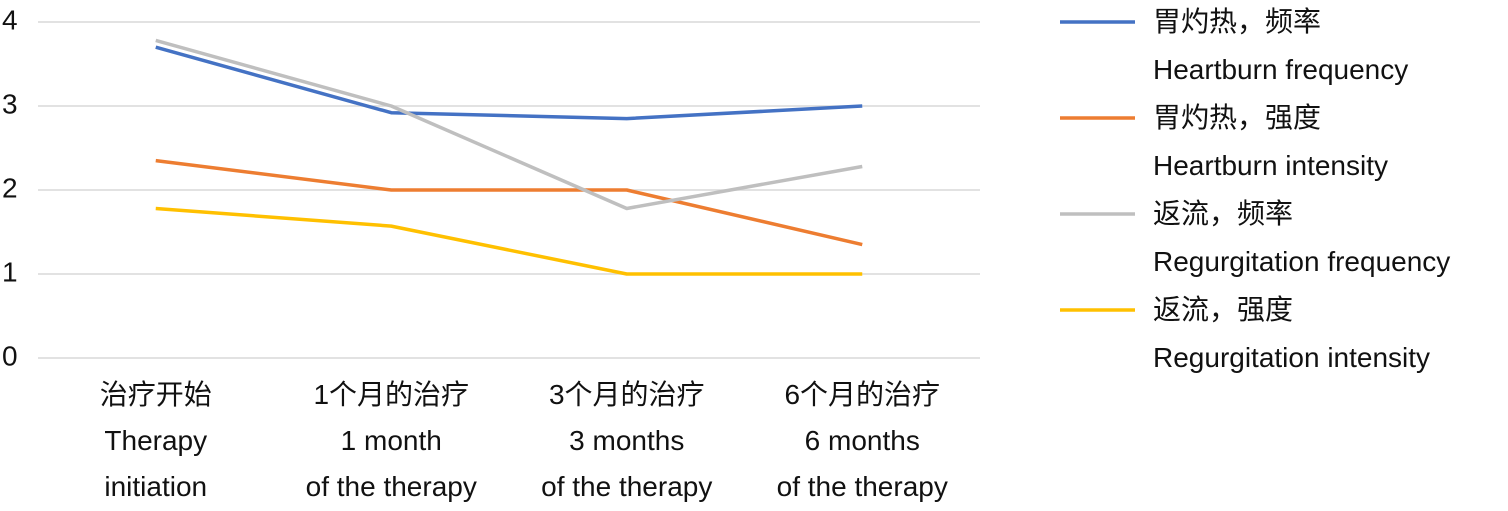 Image resolution: width=1508 pixels, height=511 pixels. I want to click on y-tick-label: 0, so click(10, 355).